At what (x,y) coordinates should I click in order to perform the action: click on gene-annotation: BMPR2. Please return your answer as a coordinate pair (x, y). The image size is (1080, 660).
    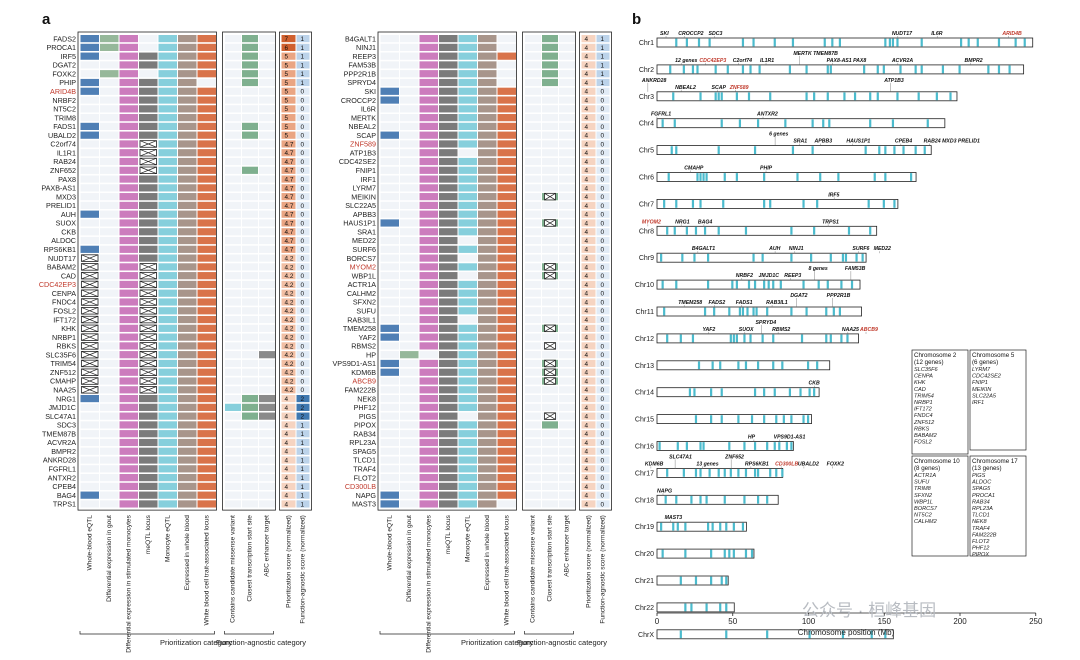
    Looking at the image, I should click on (974, 61).